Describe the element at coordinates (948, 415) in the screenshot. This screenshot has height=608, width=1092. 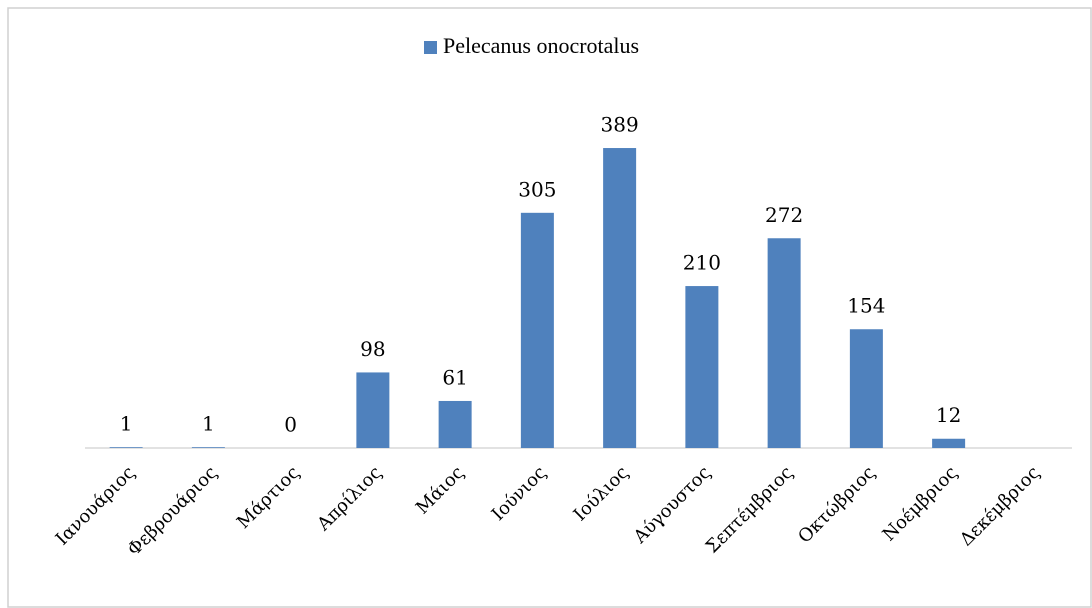
I see `data-label: 12` at that location.